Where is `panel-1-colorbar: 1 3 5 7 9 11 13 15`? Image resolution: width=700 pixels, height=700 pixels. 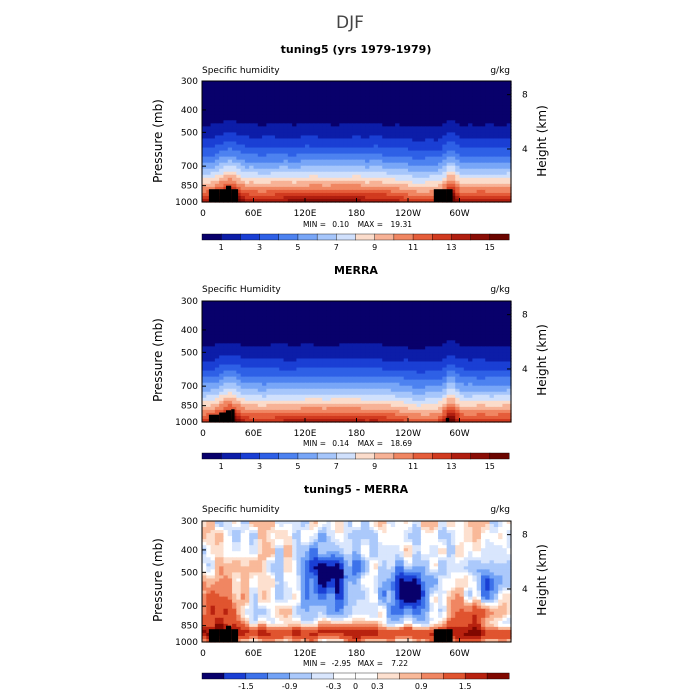 panel-1-colorbar: 1 3 5 7 9 11 13 15 is located at coordinates (355, 242).